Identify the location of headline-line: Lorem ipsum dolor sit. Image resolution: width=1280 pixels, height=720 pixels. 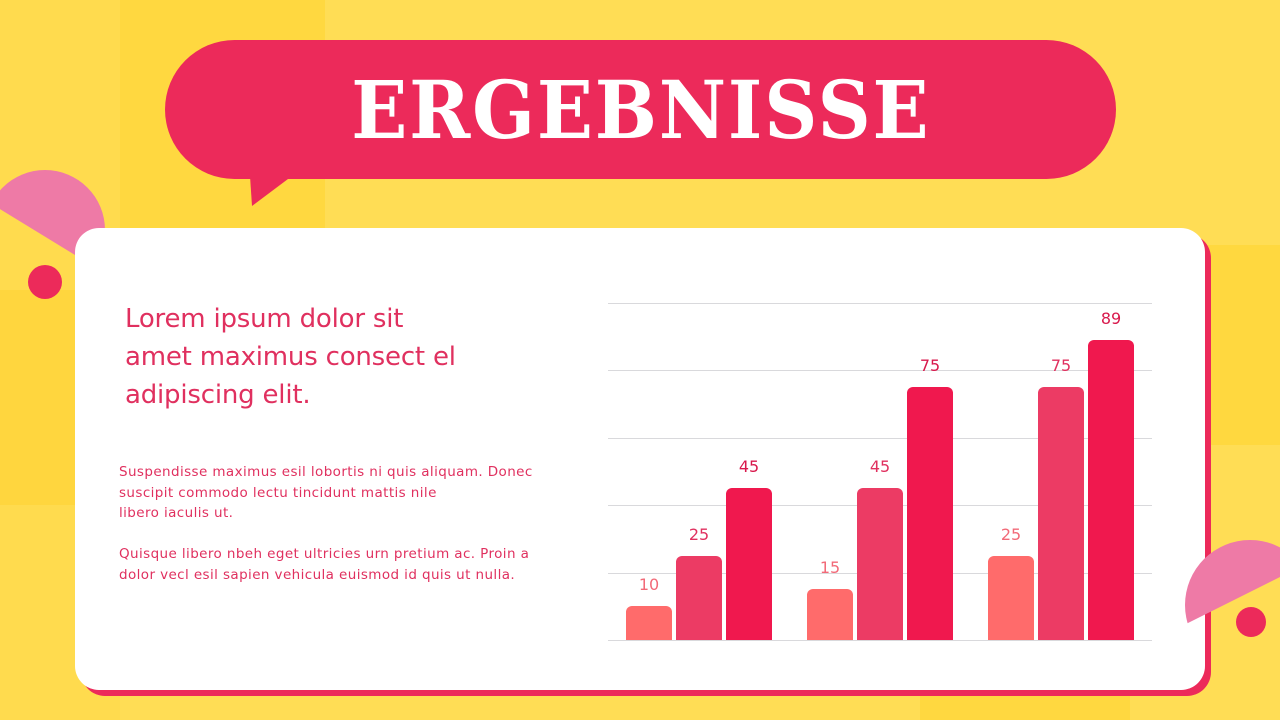
(264, 319).